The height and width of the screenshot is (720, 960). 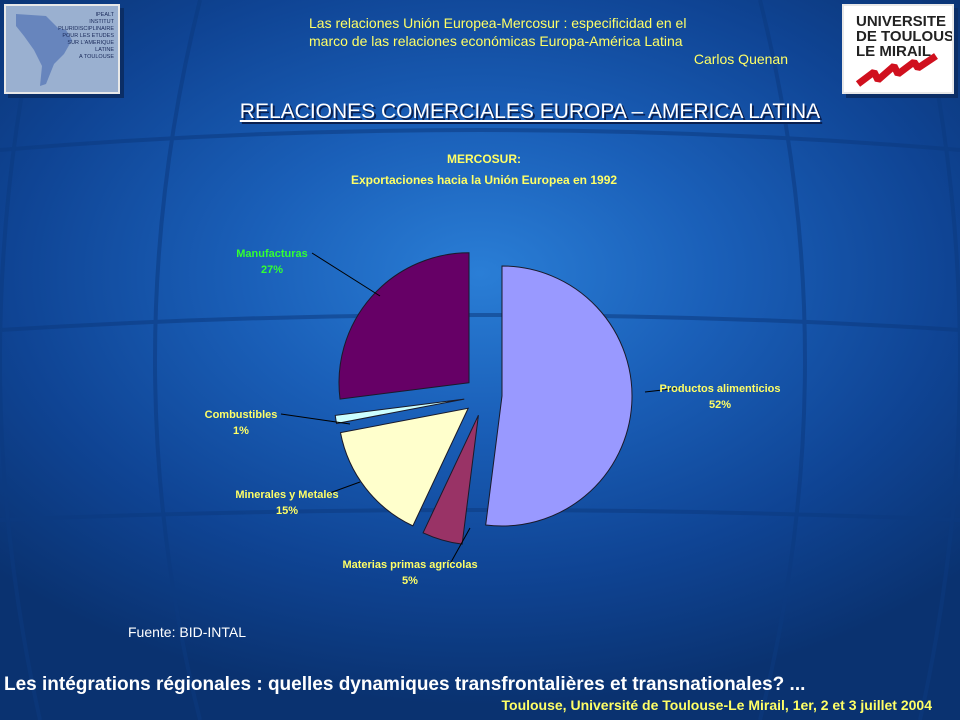 I want to click on logo-left-text-line: IPEALT, so click(x=104, y=15).